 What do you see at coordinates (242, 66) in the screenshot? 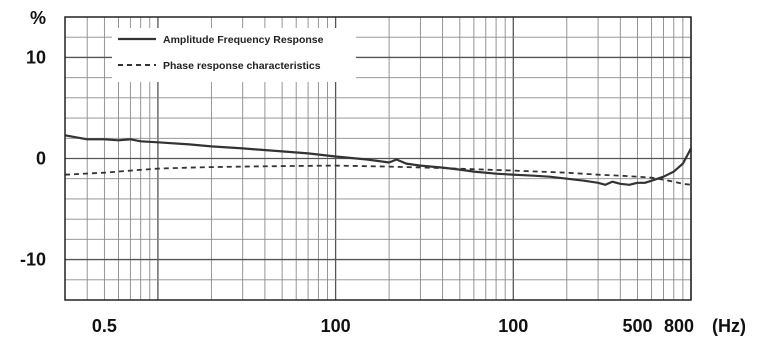
I see `legend-label-phase: Phase response characteristics` at bounding box center [242, 66].